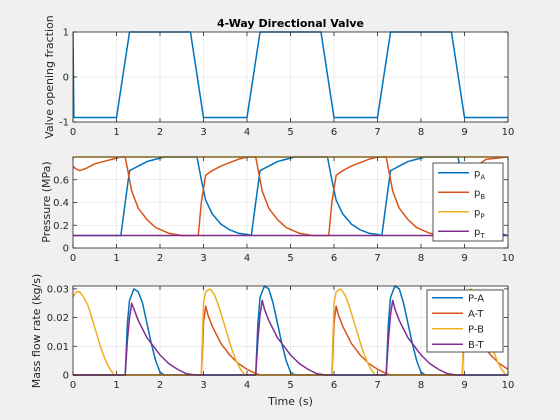  Describe the element at coordinates (479, 213) in the screenshot. I see `legend-label: pP` at that location.